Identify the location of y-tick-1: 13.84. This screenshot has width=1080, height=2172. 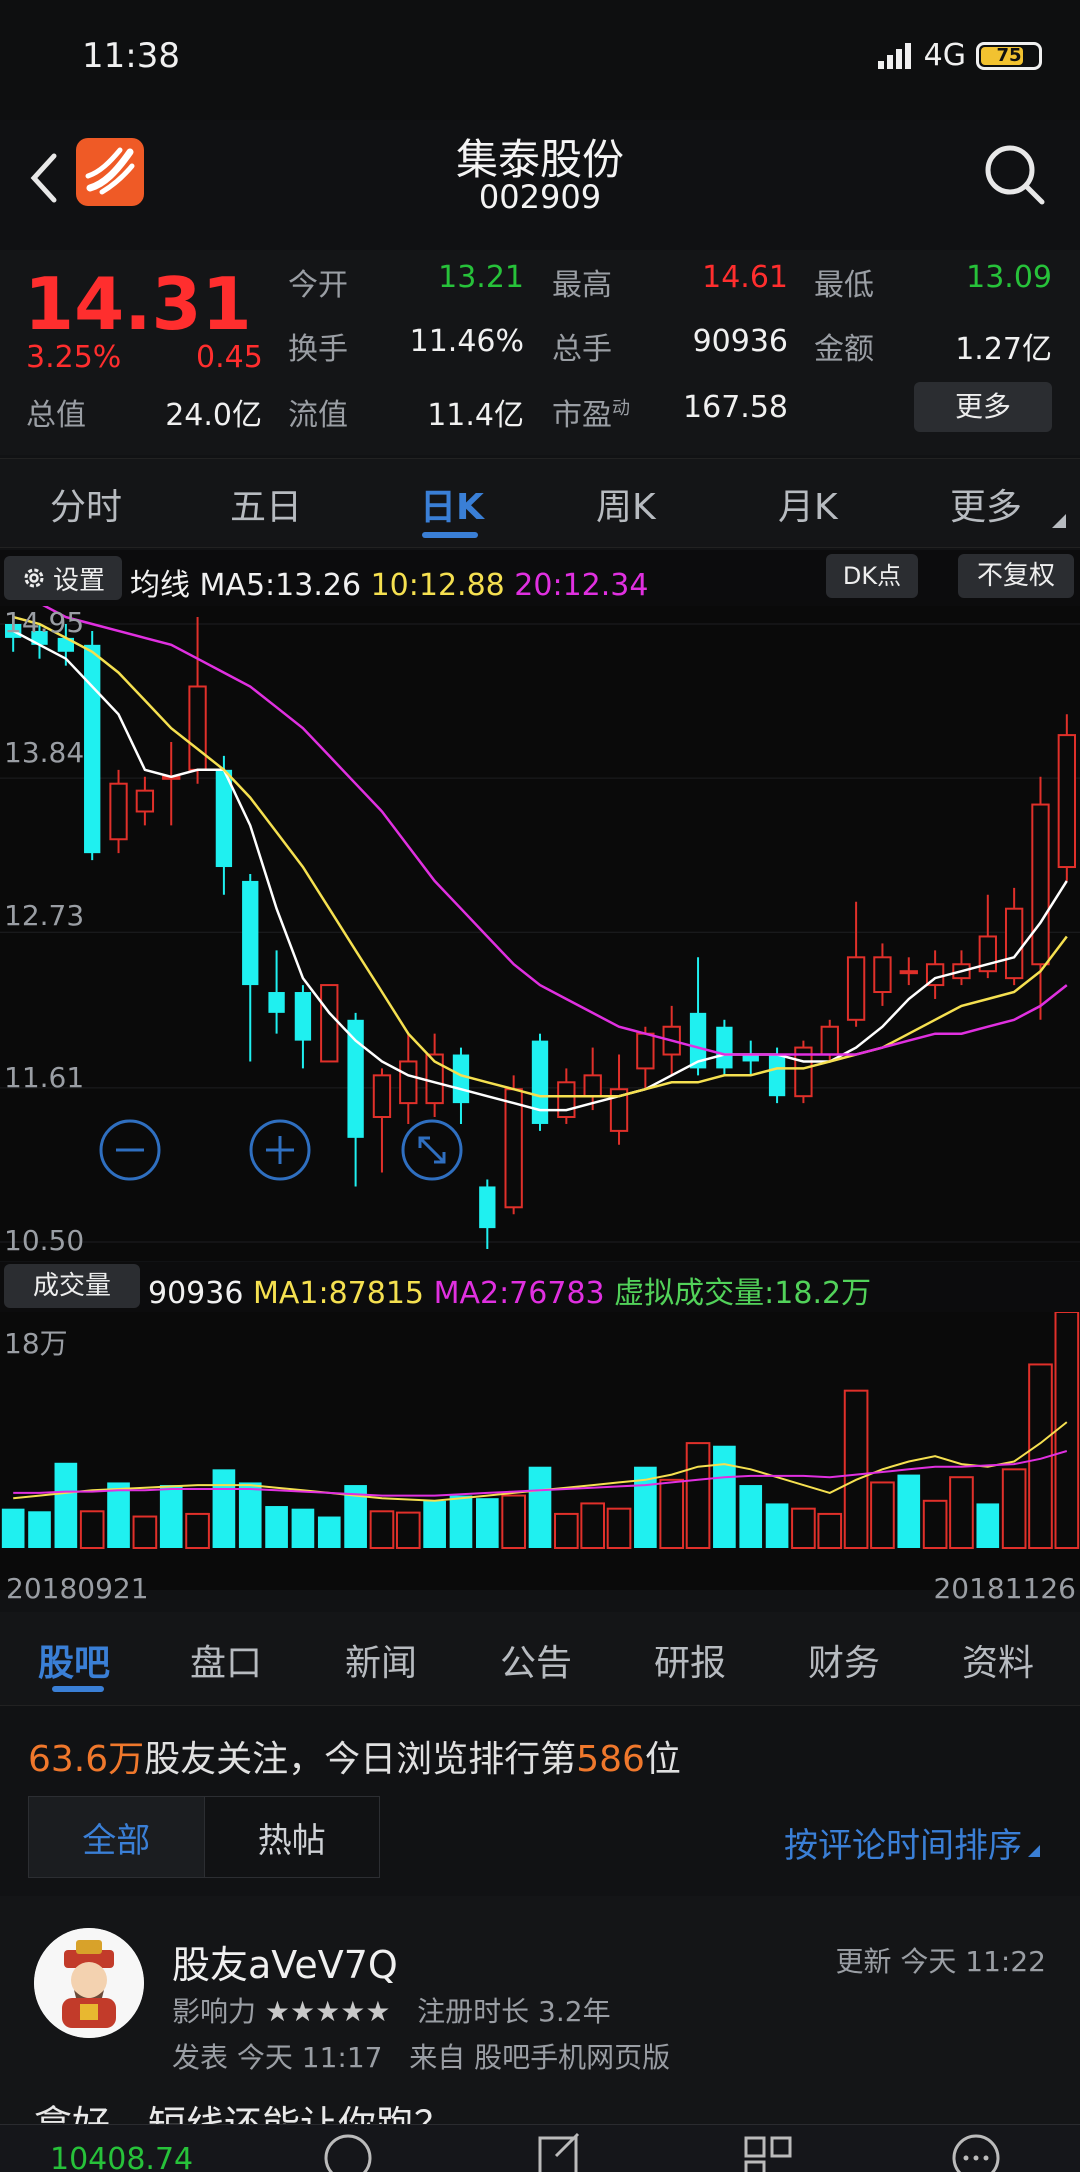
(44, 752).